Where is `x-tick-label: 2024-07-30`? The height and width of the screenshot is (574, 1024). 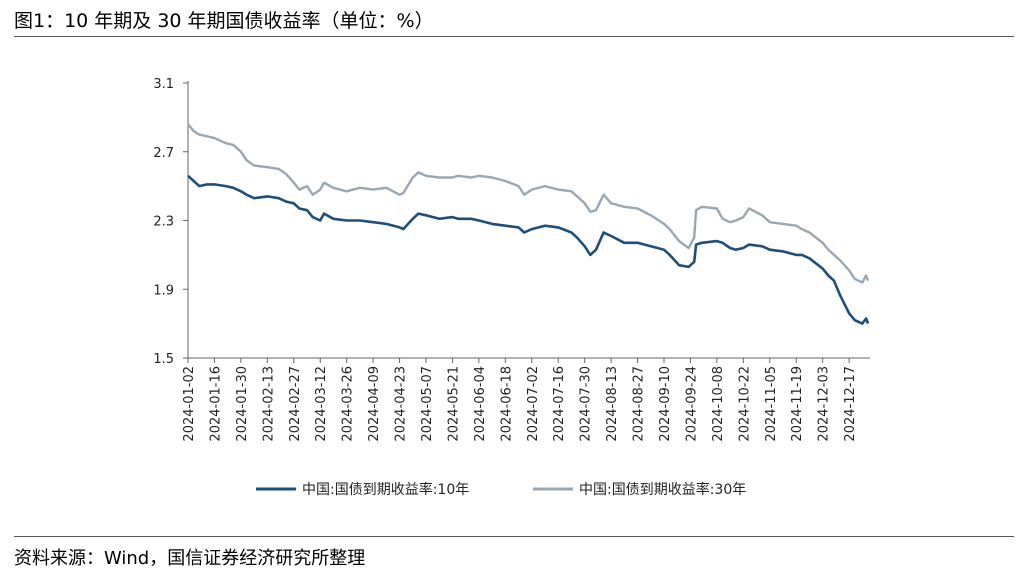 x-tick-label: 2024-07-30 is located at coordinates (586, 404).